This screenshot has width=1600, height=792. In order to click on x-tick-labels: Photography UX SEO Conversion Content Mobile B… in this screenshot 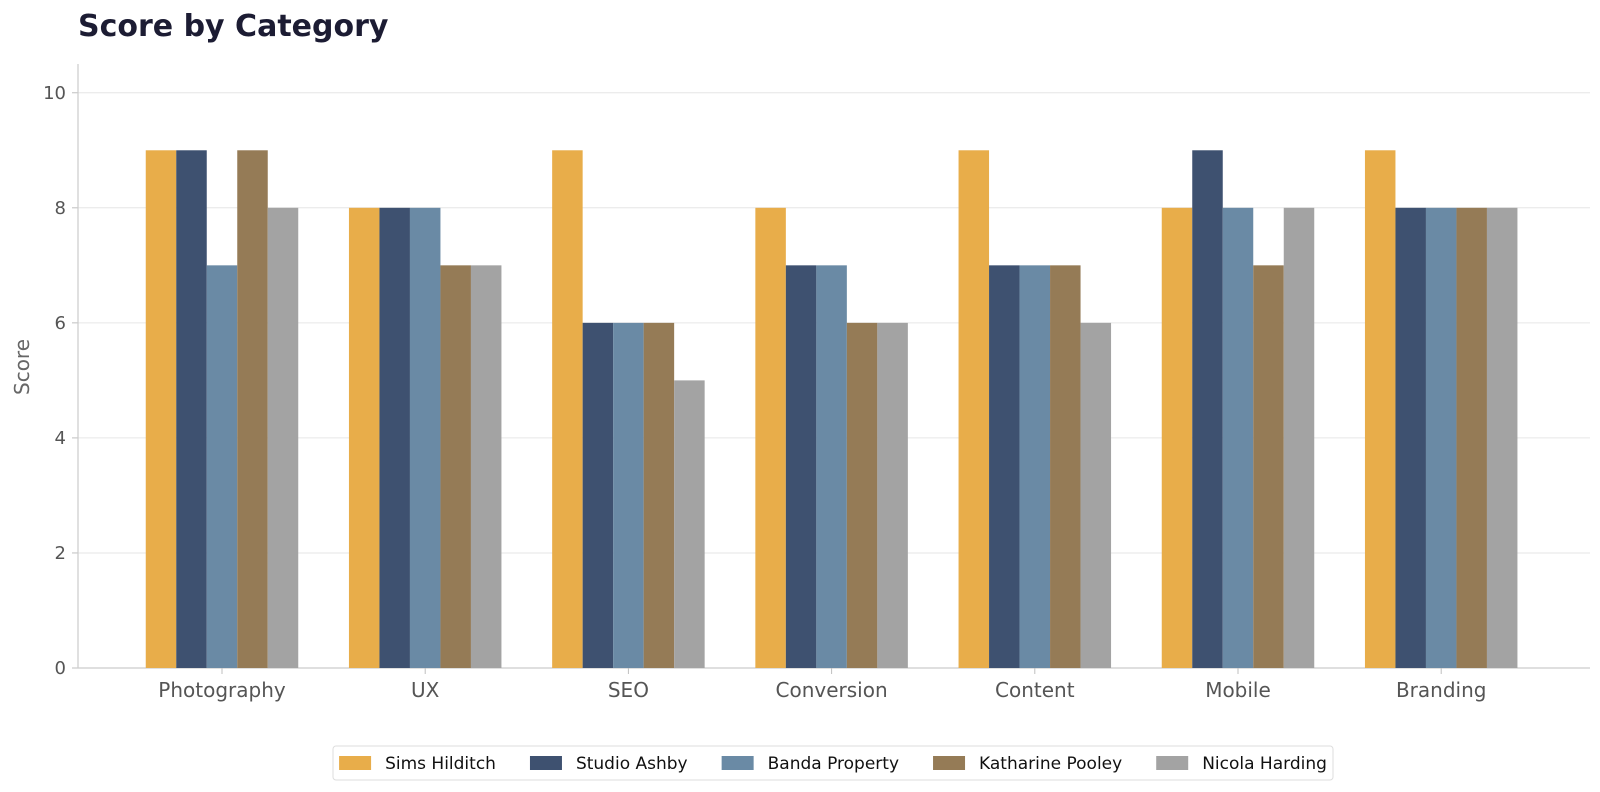, I will do `click(822, 690)`.